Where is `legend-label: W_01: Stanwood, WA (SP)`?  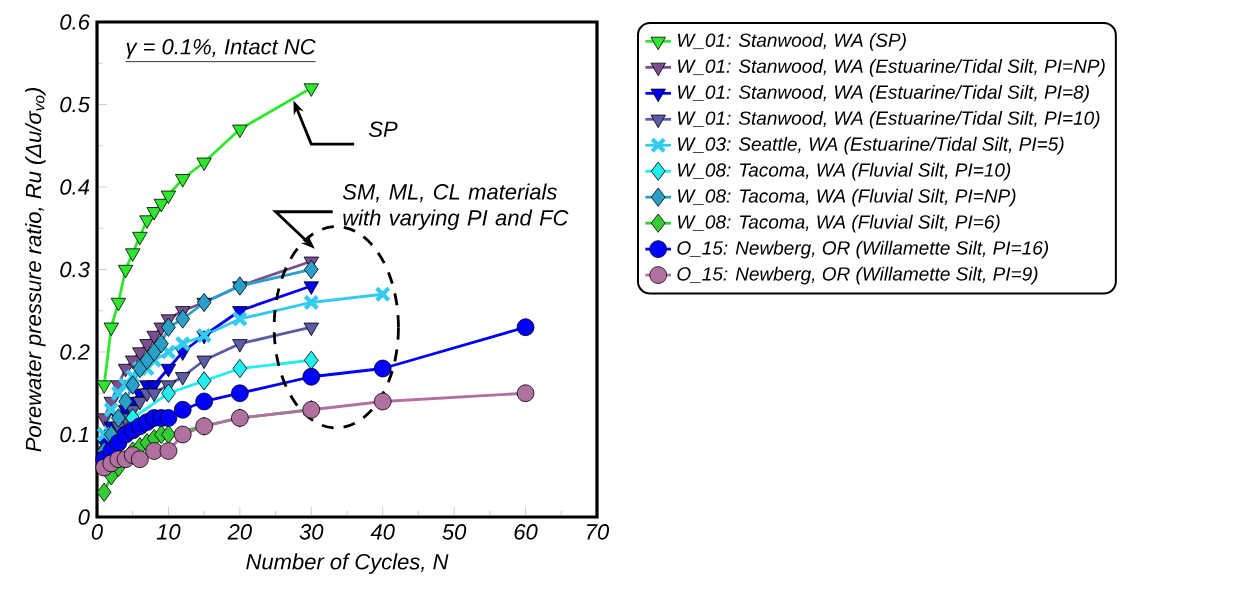
legend-label: W_01: Stanwood, WA (SP) is located at coordinates (792, 41).